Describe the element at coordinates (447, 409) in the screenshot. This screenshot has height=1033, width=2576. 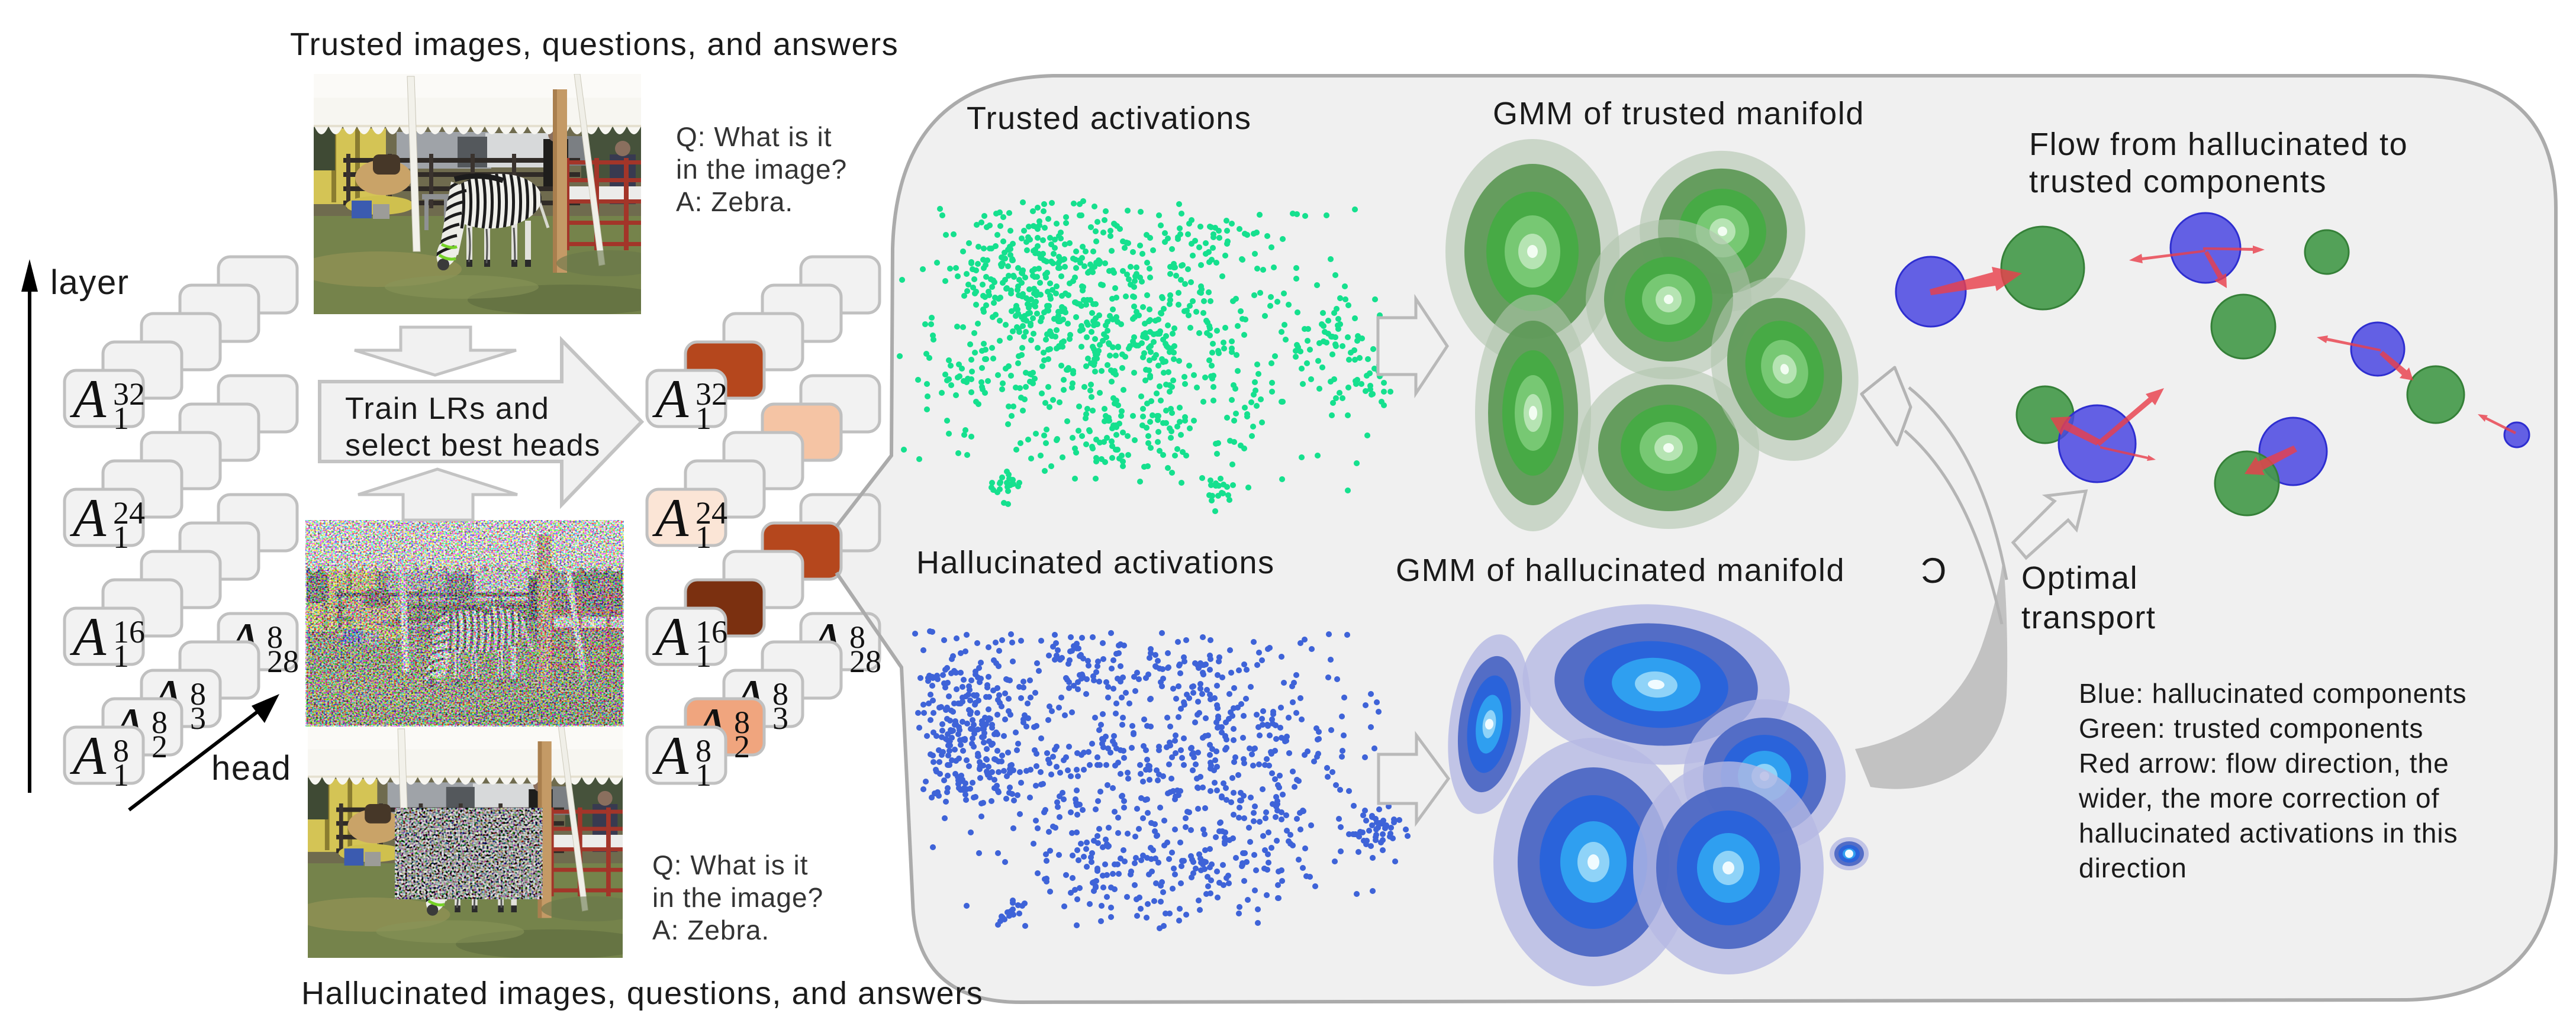
I see `svg-text: Train LRs and` at that location.